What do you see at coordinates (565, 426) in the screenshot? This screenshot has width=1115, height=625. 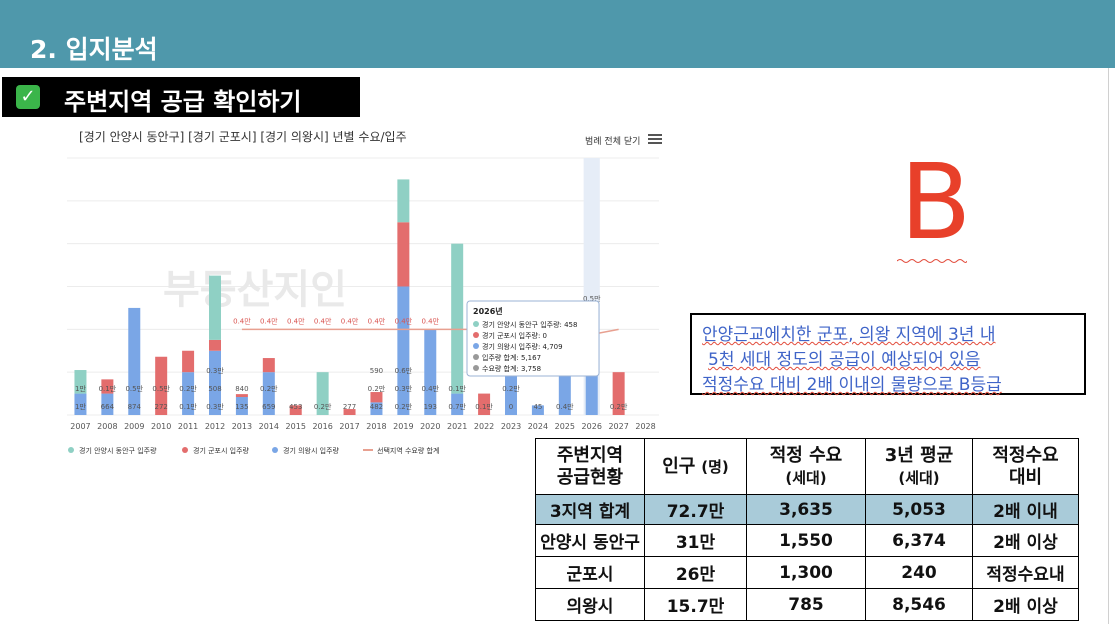 I see `x-tick-label: 2025` at bounding box center [565, 426].